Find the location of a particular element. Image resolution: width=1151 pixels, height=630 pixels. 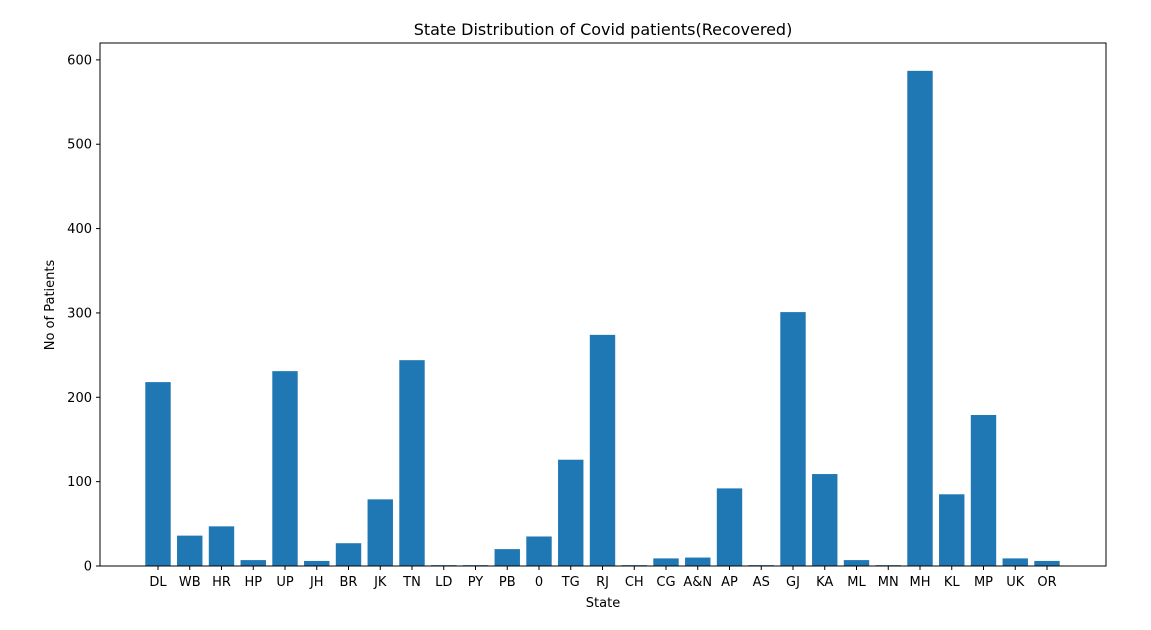

bar-MP is located at coordinates (983, 490).